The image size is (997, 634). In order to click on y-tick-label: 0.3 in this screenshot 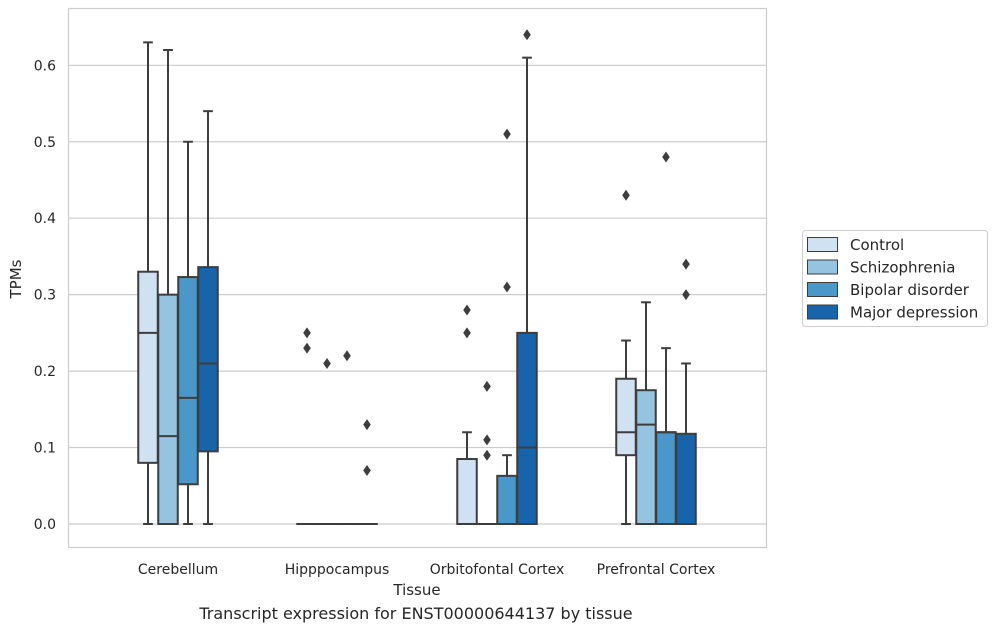, I will do `click(45, 296)`.